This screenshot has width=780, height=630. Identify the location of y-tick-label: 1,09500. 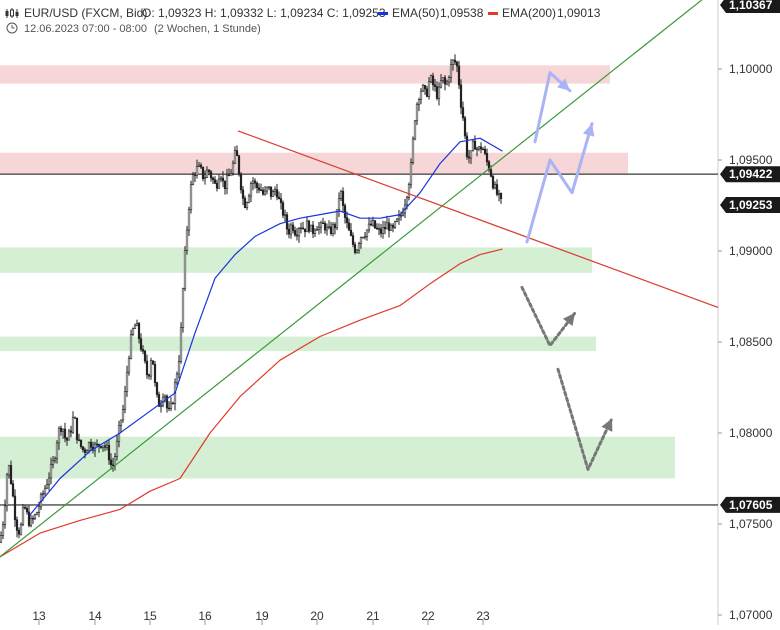
(751, 160).